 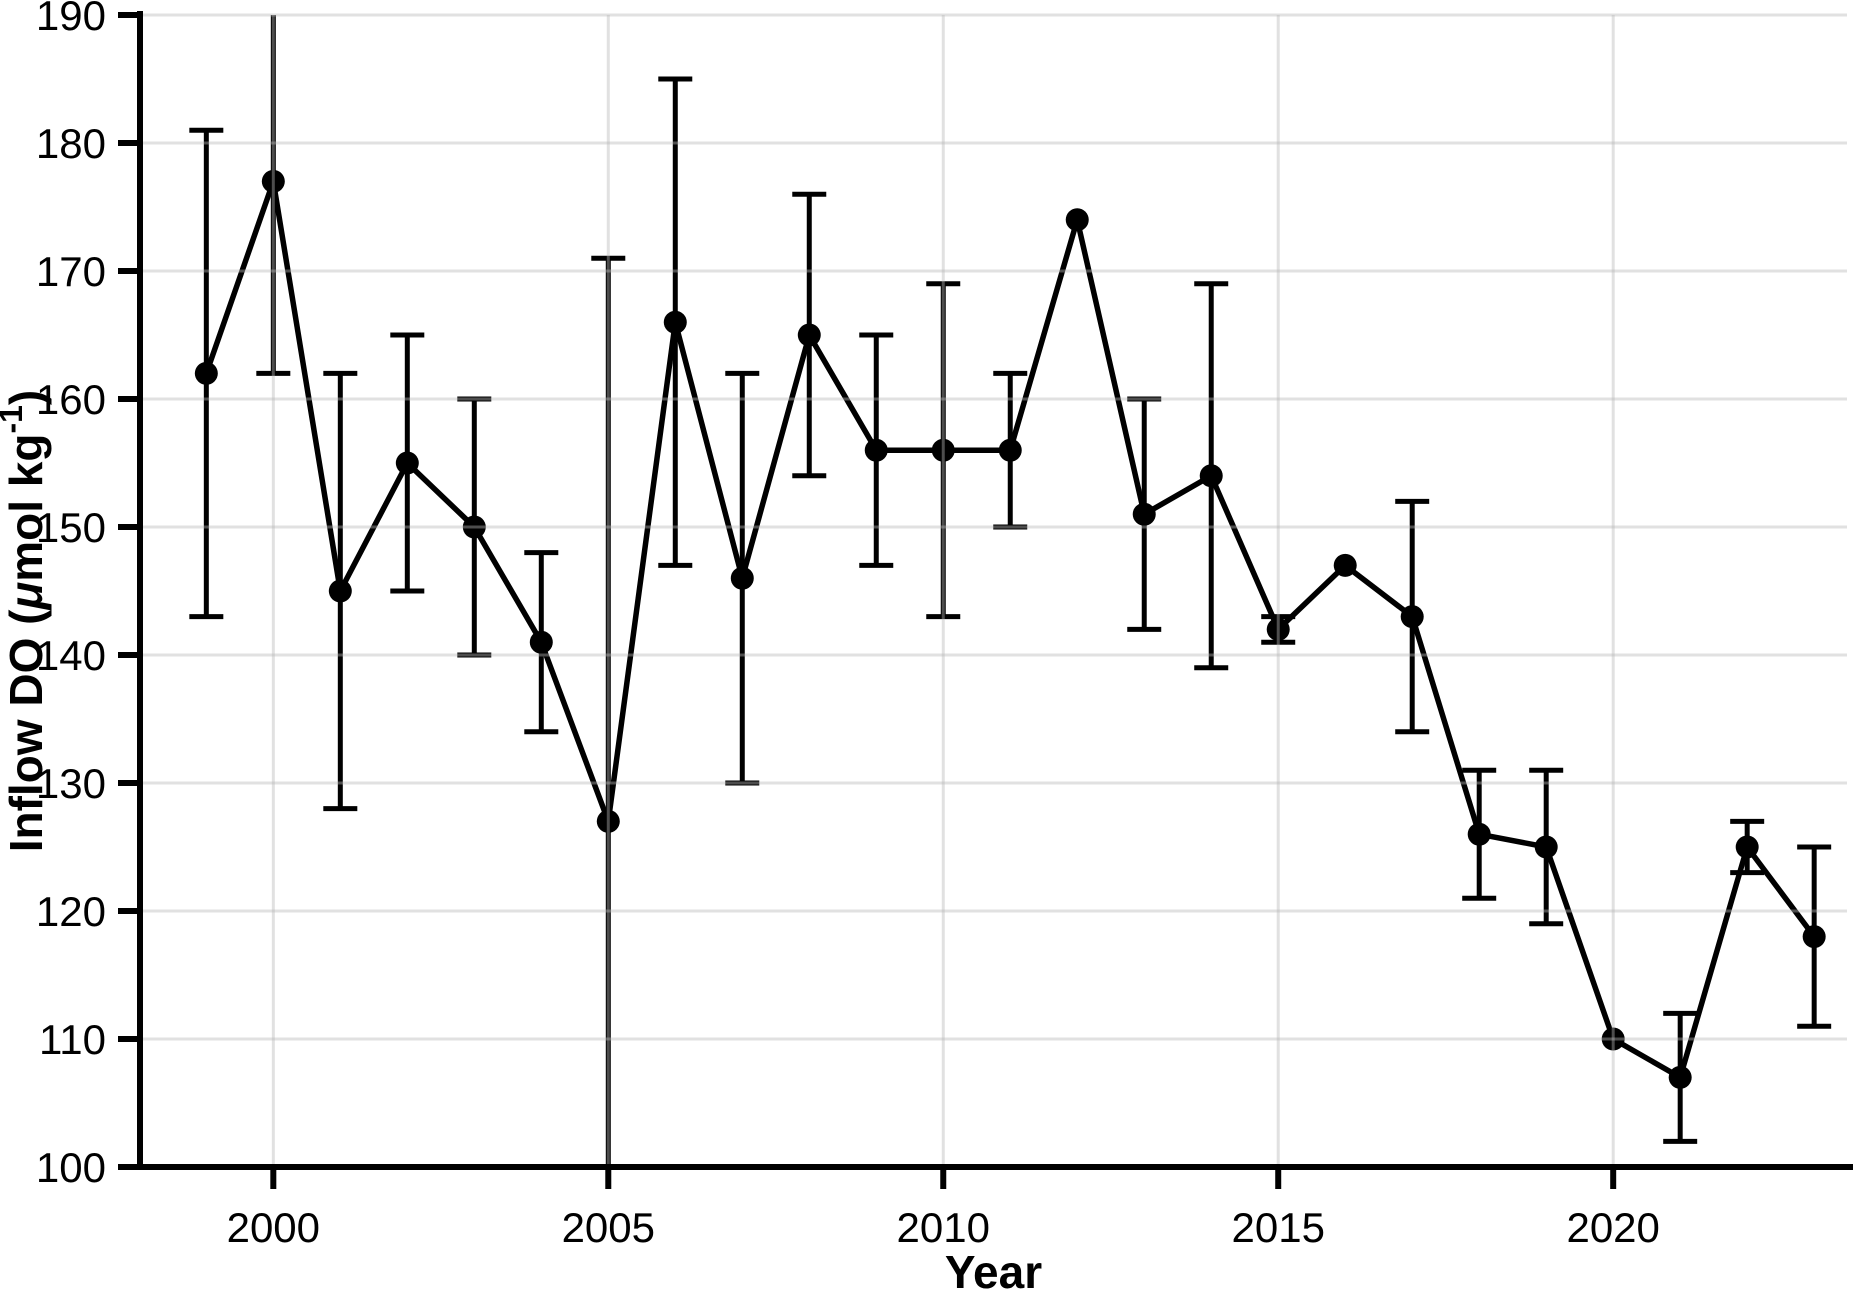 What do you see at coordinates (71, 399) in the screenshot?
I see `y-tick-label: 160` at bounding box center [71, 399].